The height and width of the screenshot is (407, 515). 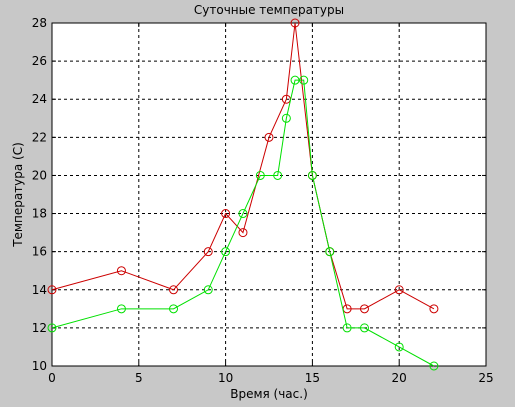 I want to click on x-tick-label: 0, so click(x=52, y=378).